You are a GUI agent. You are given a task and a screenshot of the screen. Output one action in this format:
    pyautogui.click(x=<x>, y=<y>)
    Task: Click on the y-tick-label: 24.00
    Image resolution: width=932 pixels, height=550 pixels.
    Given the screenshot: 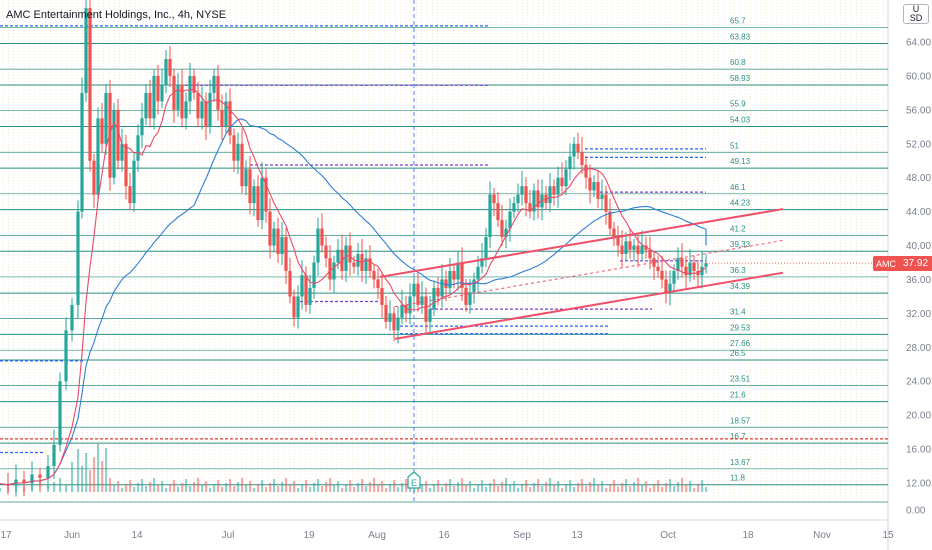 What is the action you would take?
    pyautogui.click(x=918, y=382)
    